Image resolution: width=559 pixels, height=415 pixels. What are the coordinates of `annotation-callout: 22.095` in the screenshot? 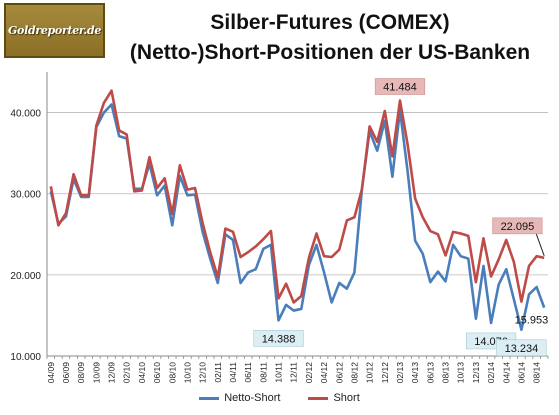 It's located at (518, 237).